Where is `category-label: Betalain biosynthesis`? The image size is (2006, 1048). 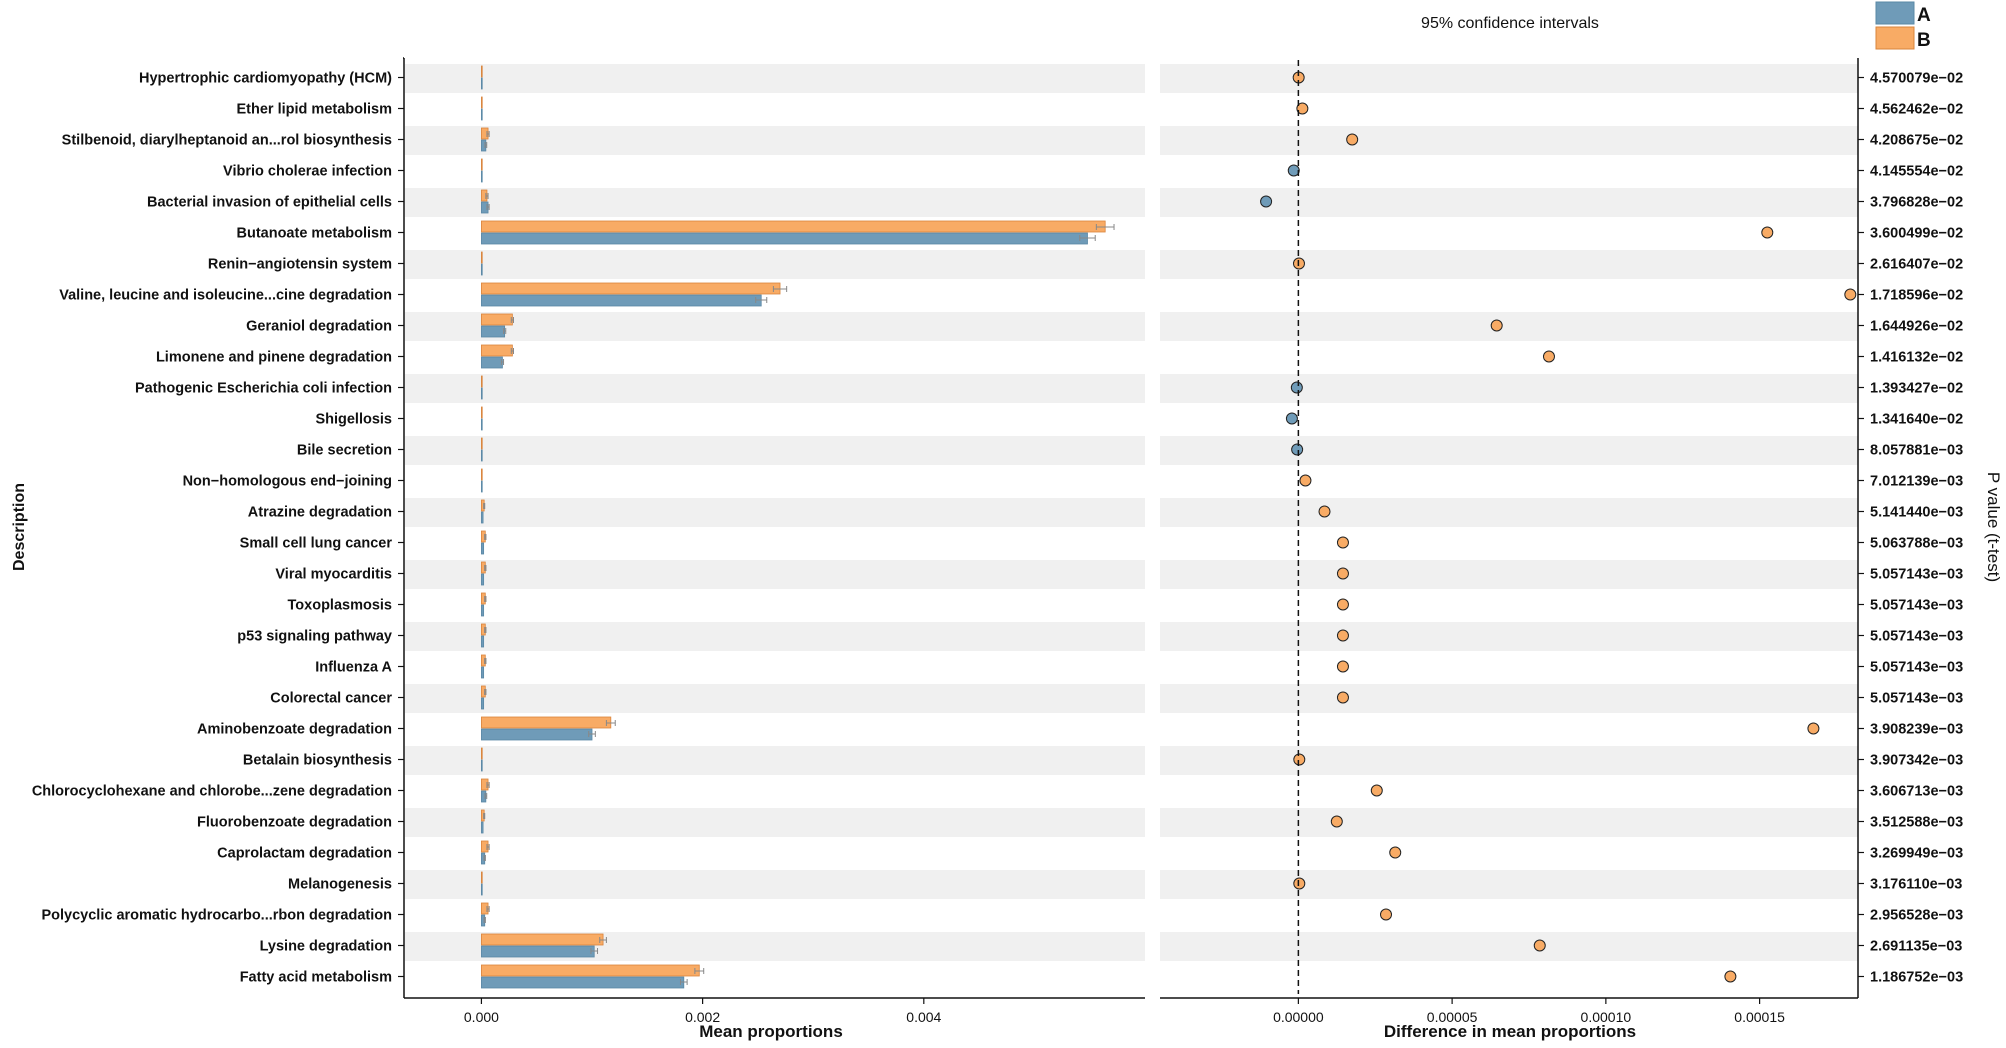 category-label: Betalain biosynthesis is located at coordinates (317, 761).